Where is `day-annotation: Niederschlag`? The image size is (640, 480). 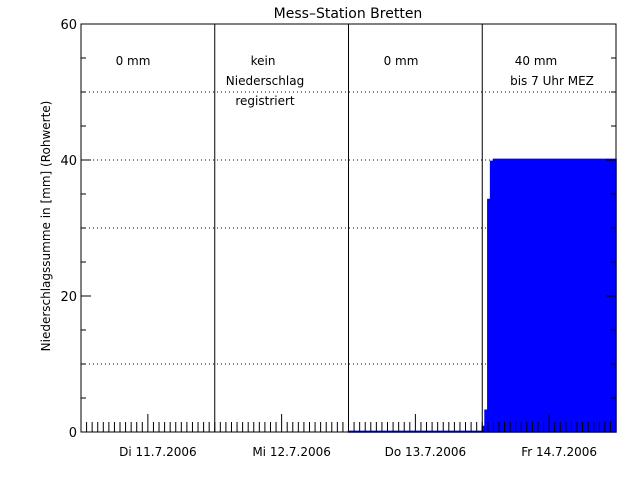
day-annotation: Niederschlag is located at coordinates (265, 81).